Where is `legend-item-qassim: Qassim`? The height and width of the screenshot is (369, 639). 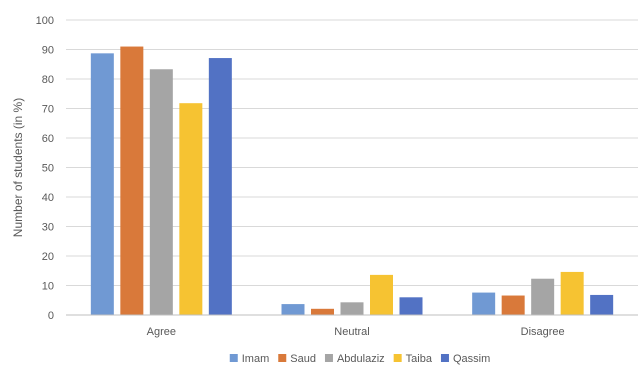 legend-item-qassim: Qassim is located at coordinates (465, 359).